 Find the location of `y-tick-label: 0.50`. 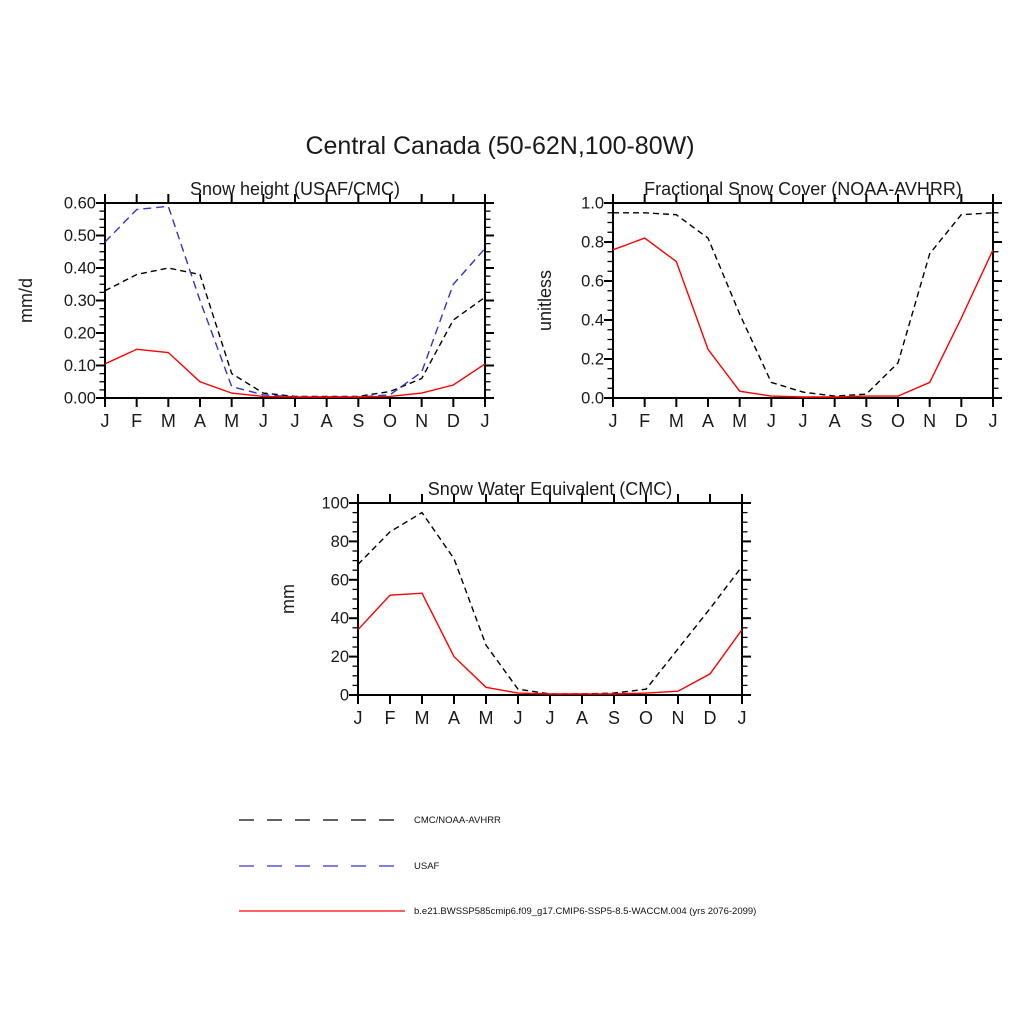

y-tick-label: 0.50 is located at coordinates (80, 236).